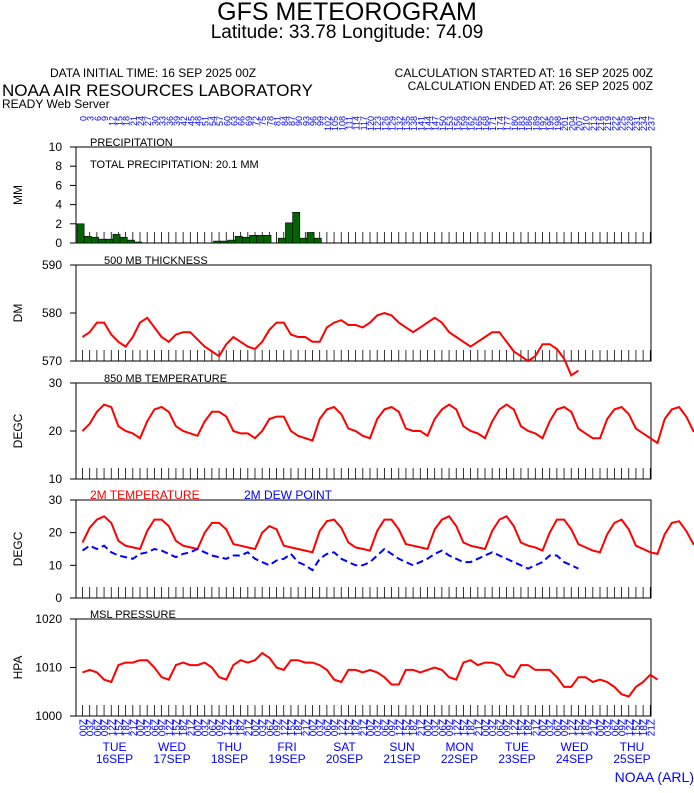 The height and width of the screenshot is (793, 694). What do you see at coordinates (286, 759) in the screenshot?
I see `date-label: 19SEP` at bounding box center [286, 759].